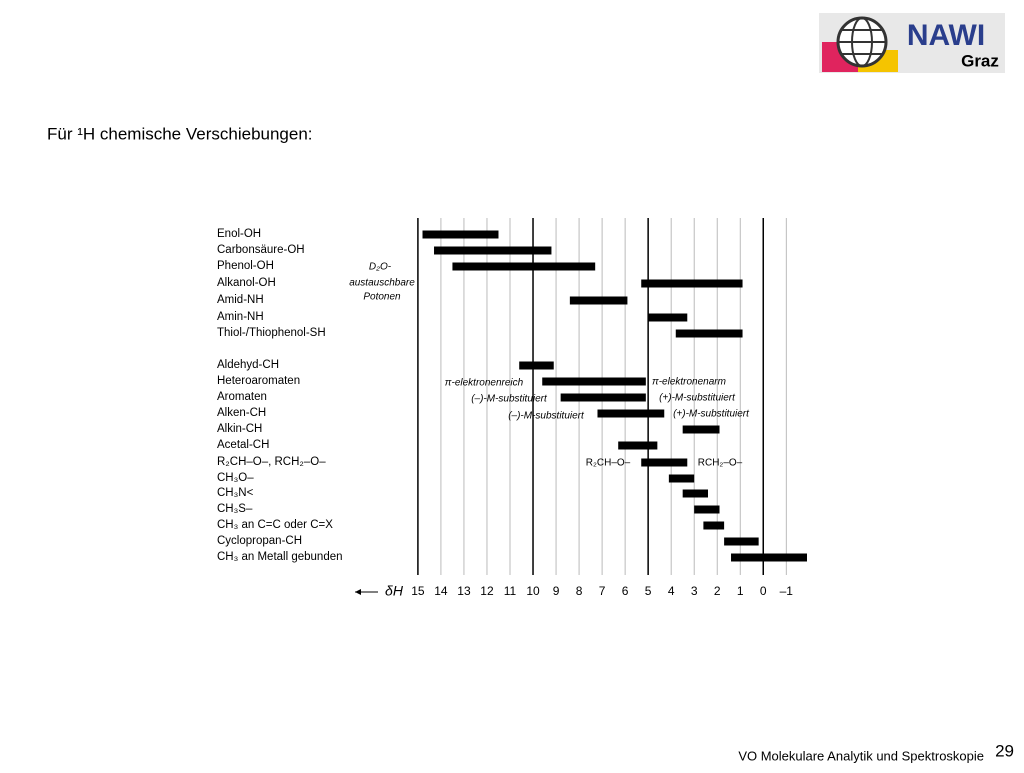 This screenshot has height=773, width=1024. Describe the element at coordinates (239, 234) in the screenshot. I see `row-label: Enol-OH` at that location.